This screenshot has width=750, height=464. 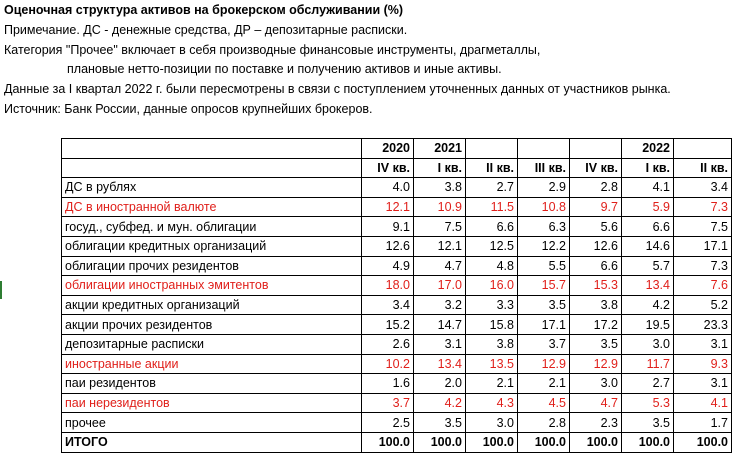 What do you see at coordinates (387, 285) in the screenshot?
I see `value-cell: 18.0` at bounding box center [387, 285].